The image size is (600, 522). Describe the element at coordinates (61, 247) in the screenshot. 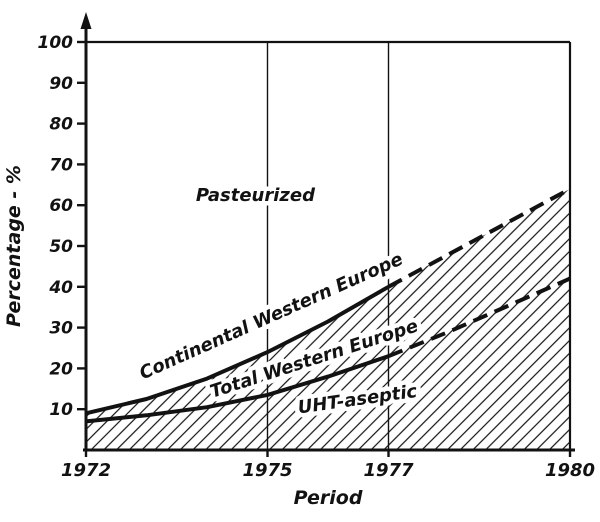

I see `y-tick-label-50: 50` at that location.